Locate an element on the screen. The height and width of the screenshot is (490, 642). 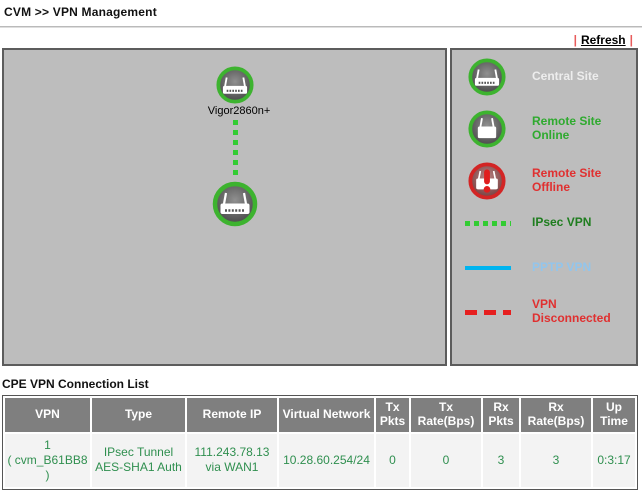
legend-item-remote-offline: Remote Site Offline is located at coordinates (544, 181).